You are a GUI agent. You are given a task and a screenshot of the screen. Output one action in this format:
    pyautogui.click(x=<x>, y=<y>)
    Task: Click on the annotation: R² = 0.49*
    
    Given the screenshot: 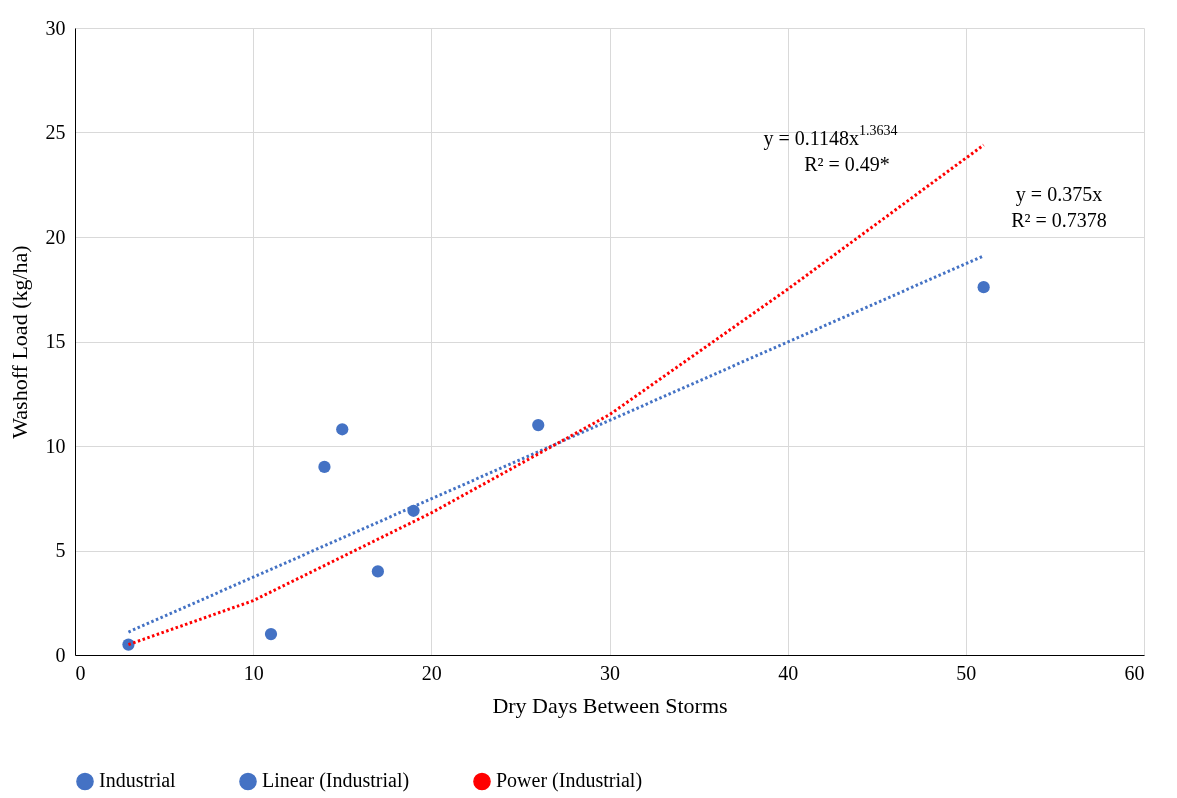 What is the action you would take?
    pyautogui.click(x=847, y=164)
    